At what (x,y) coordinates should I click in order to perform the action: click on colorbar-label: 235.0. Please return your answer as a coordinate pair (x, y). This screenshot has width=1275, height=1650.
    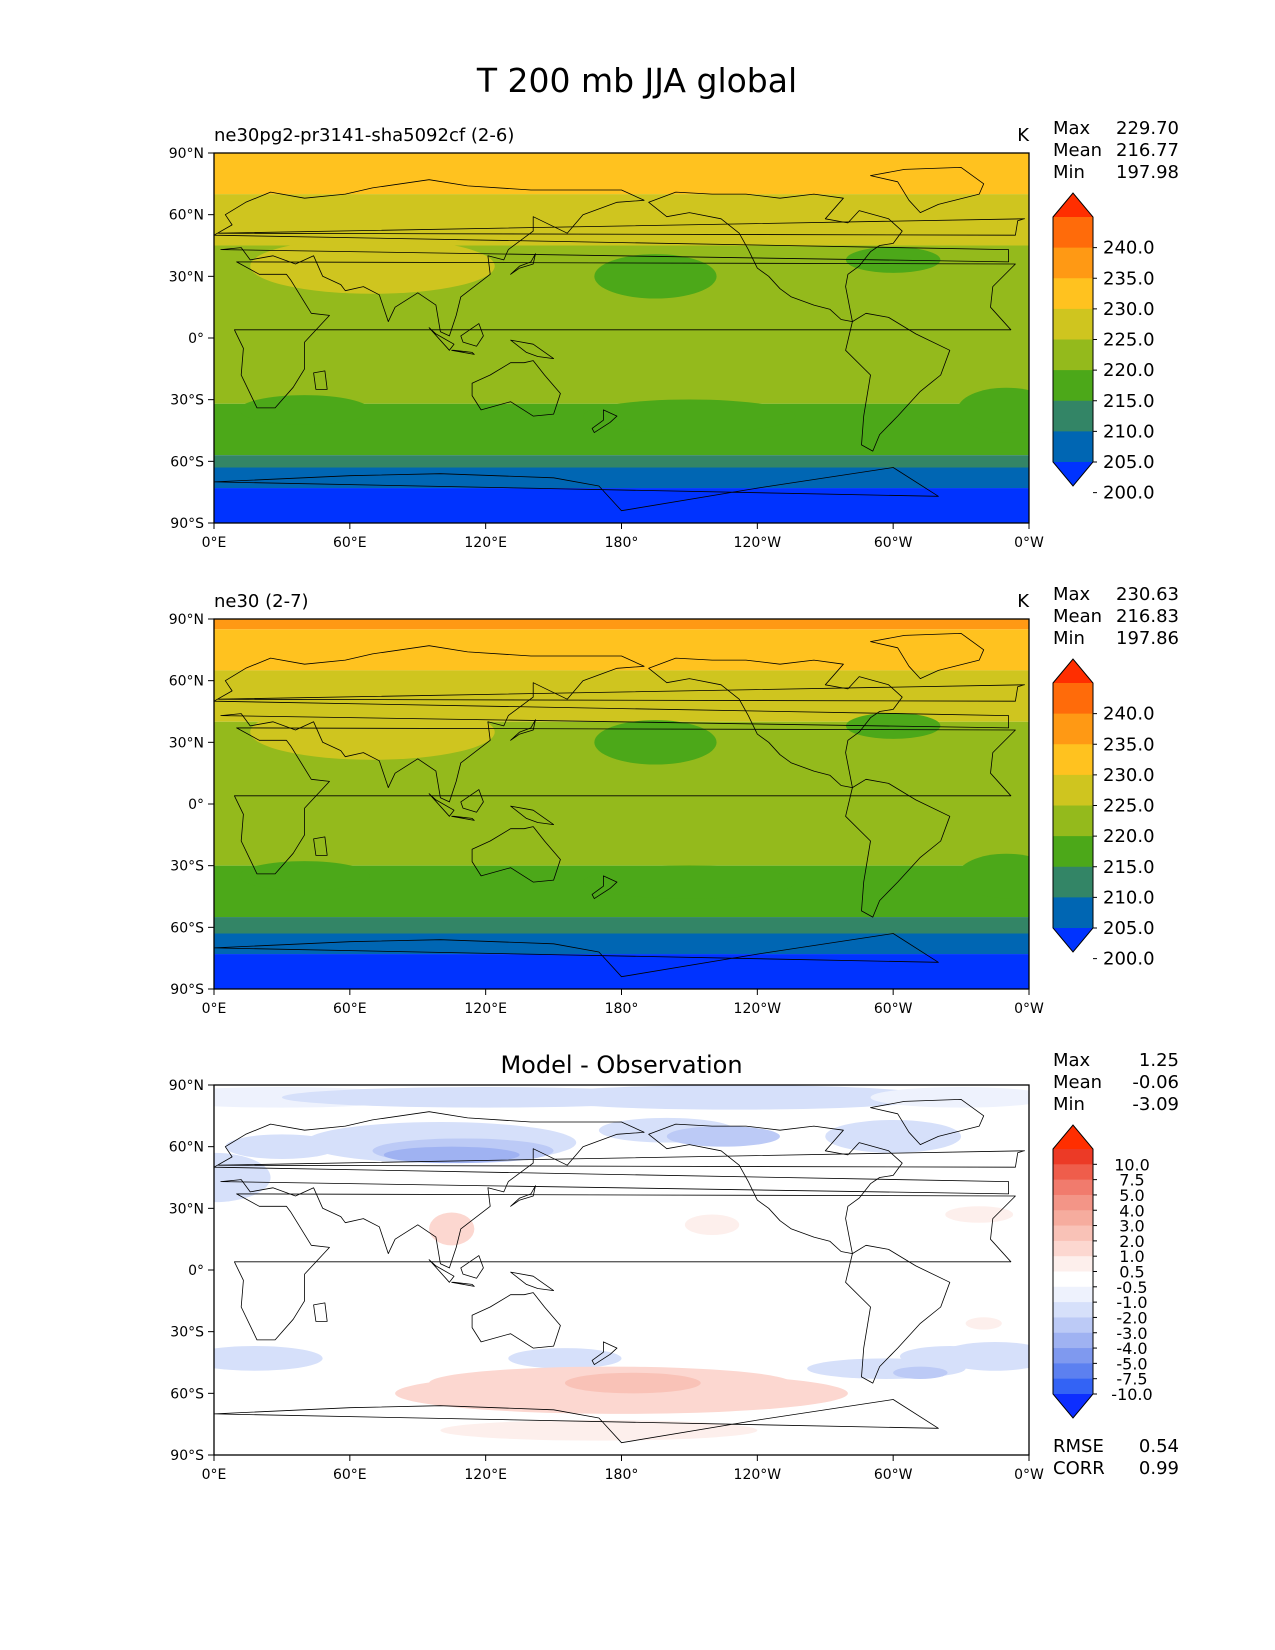
    Looking at the image, I should click on (1129, 278).